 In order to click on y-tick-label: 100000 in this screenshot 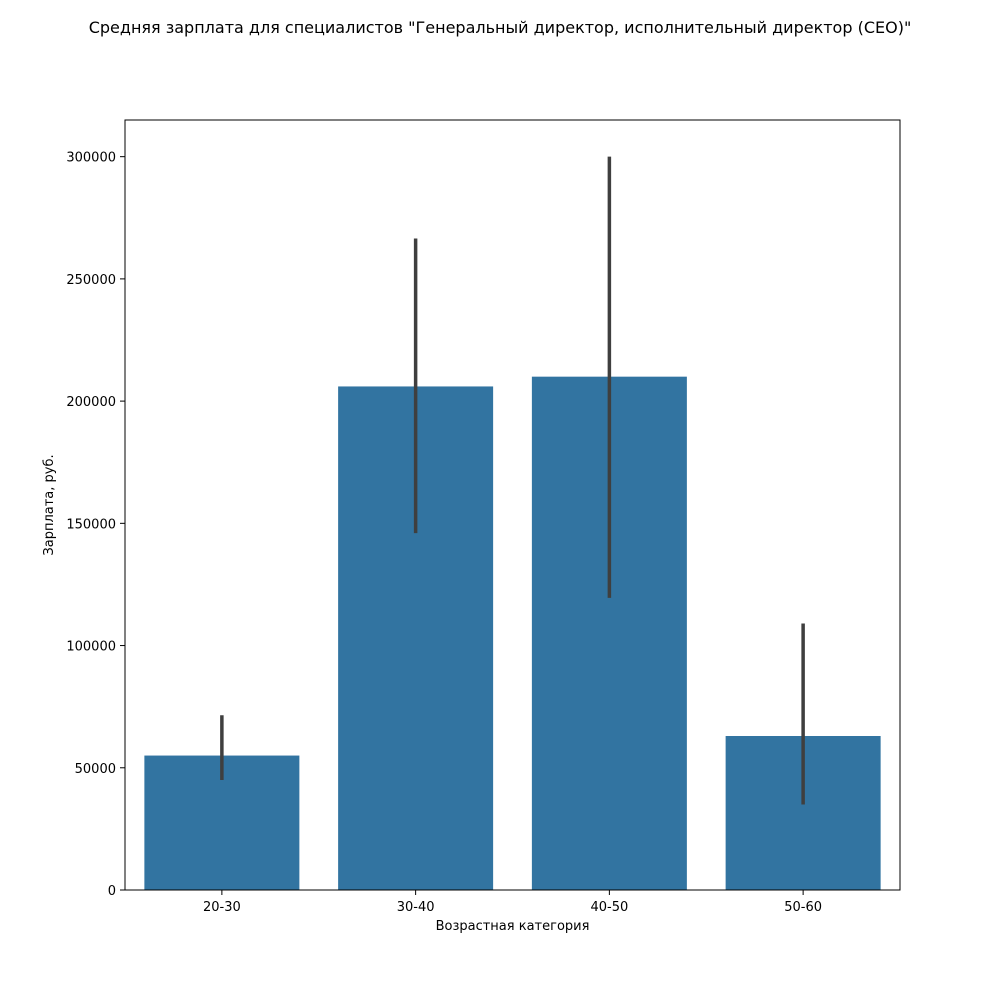, I will do `click(91, 647)`.